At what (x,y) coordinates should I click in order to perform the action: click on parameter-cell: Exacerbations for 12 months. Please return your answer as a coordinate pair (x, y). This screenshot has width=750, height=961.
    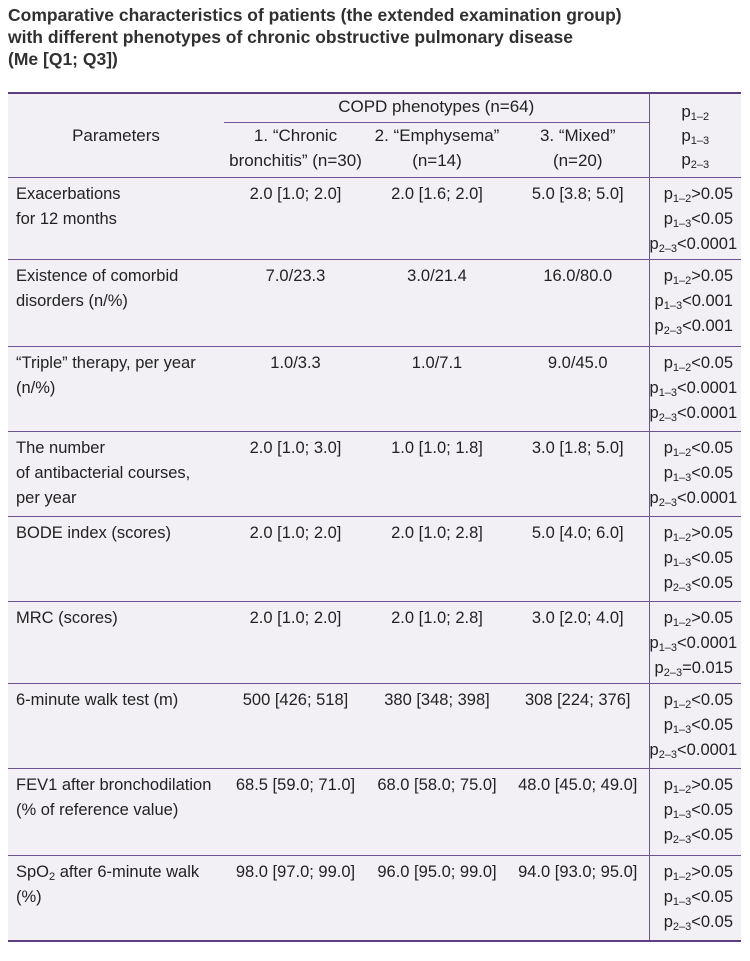
    Looking at the image, I should click on (116, 218).